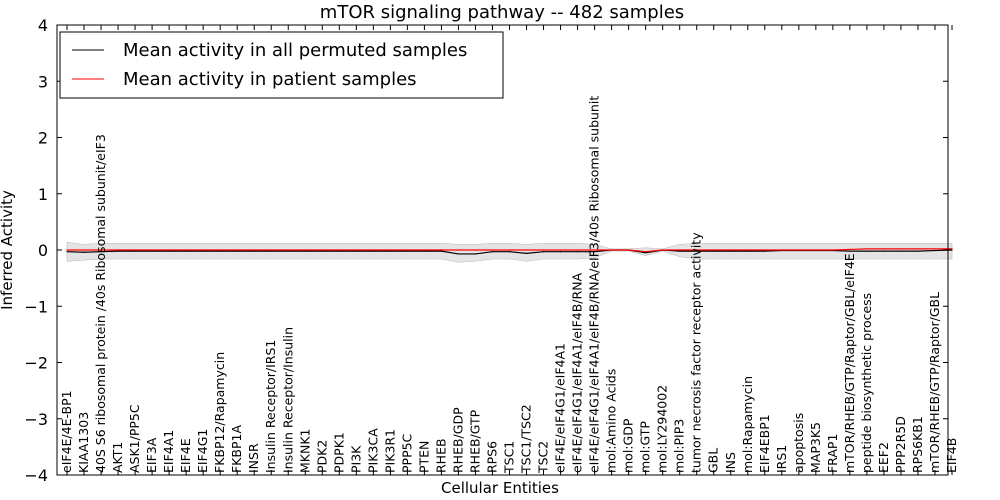 The width and height of the screenshot is (1000, 500). Describe the element at coordinates (815, 447) in the screenshot. I see `x-tick-label: MAP3K5` at that location.